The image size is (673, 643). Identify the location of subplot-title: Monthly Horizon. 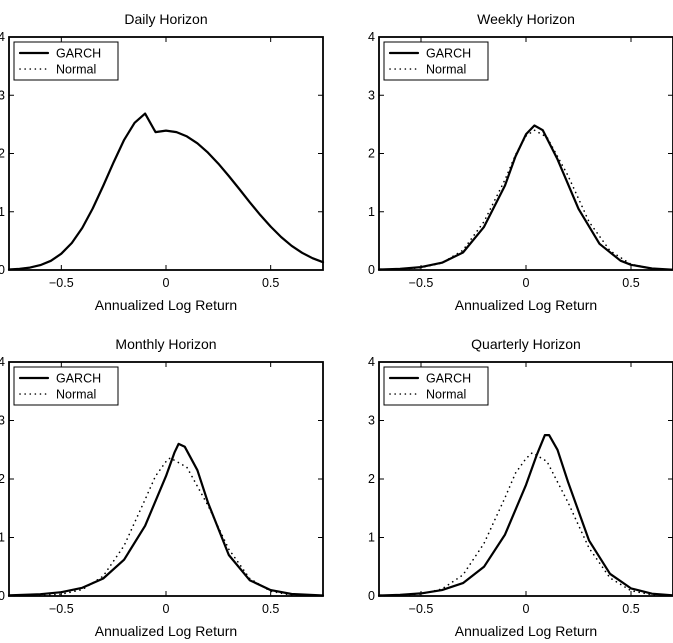
(165, 344).